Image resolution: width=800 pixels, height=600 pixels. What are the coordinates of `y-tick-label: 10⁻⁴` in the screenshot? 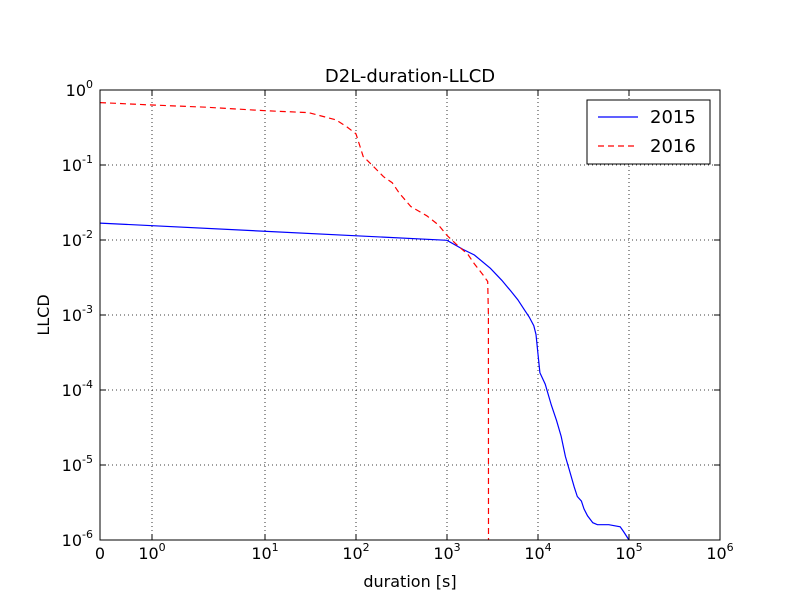 It's located at (77, 389).